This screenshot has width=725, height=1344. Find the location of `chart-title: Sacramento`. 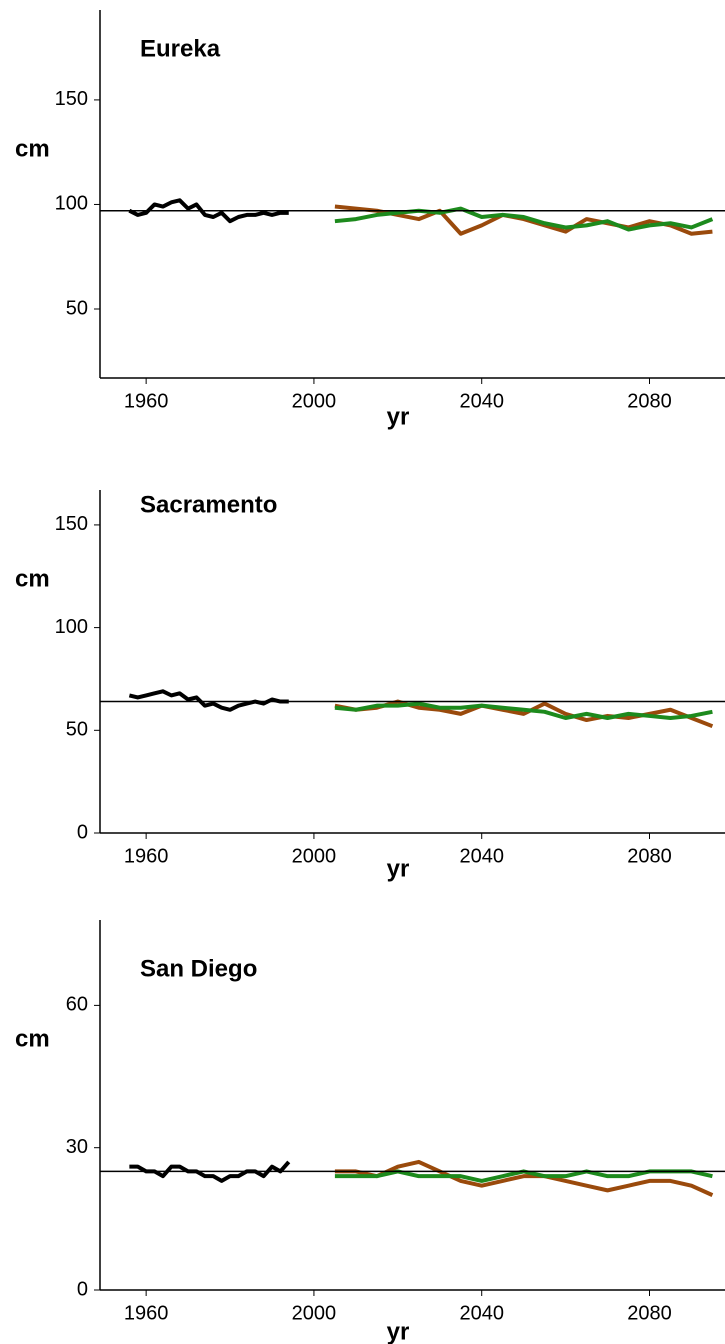

chart-title: Sacramento is located at coordinates (208, 504).